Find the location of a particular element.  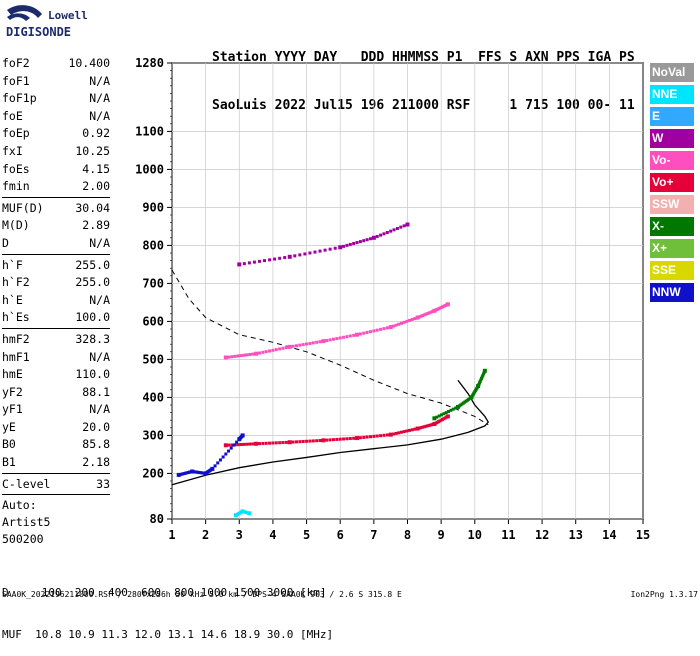

param-name: yF2 is located at coordinates (12, 391).